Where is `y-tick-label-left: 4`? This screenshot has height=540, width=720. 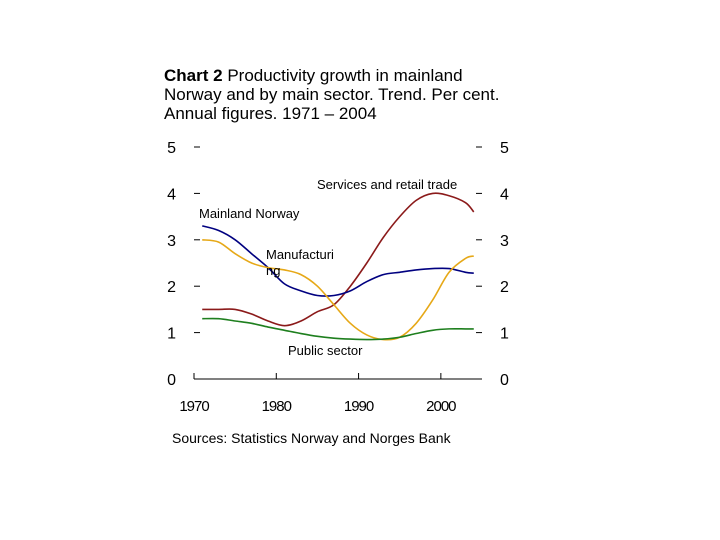
y-tick-label-left: 4 is located at coordinates (171, 194).